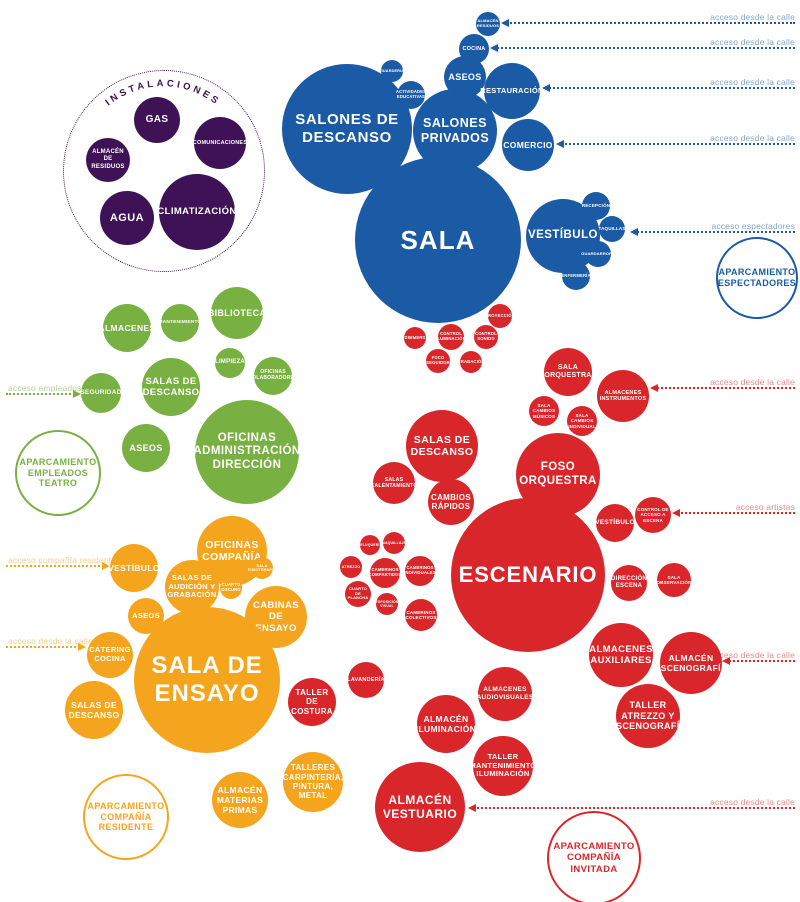  Describe the element at coordinates (615, 523) in the screenshot. I see `bubble-vestibulo-escenario-label: VESTÍBULO` at that location.